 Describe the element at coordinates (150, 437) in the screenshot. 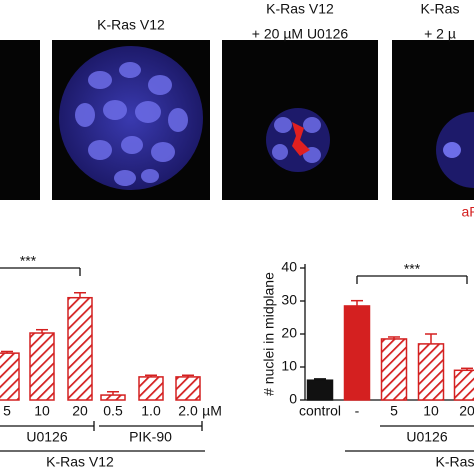

I see `group-label: PIK-90` at that location.